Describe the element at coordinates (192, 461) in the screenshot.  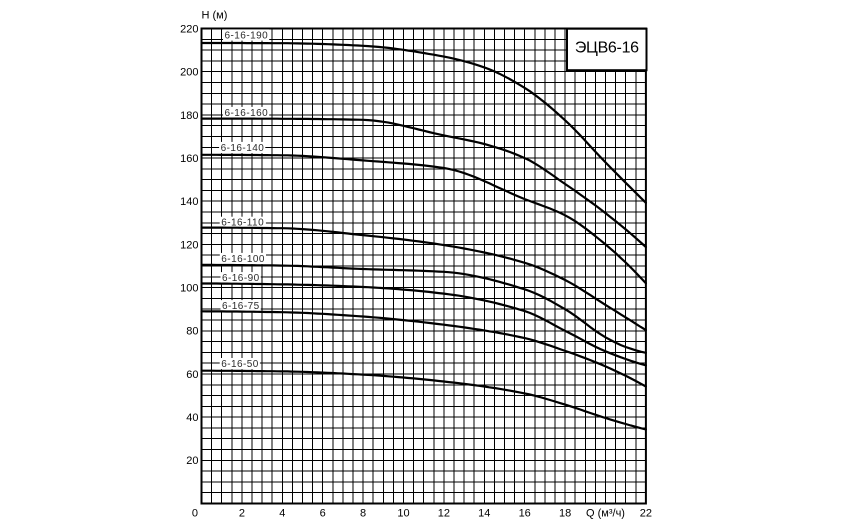
I see `svg-text: 20` at that location.